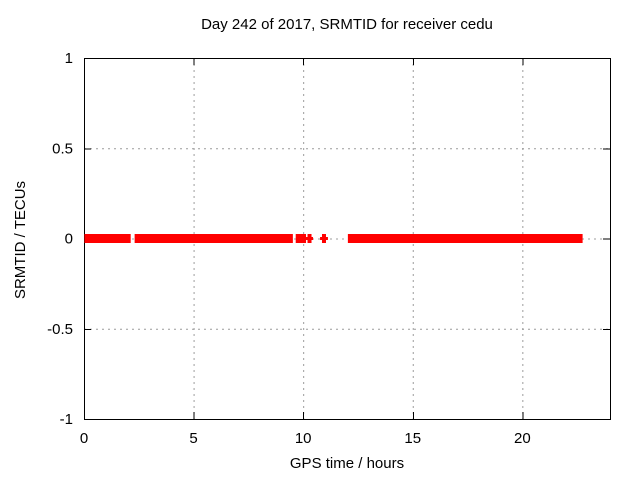 The image size is (640, 480). Describe the element at coordinates (412, 438) in the screenshot. I see `x-tick-label: 15` at that location.